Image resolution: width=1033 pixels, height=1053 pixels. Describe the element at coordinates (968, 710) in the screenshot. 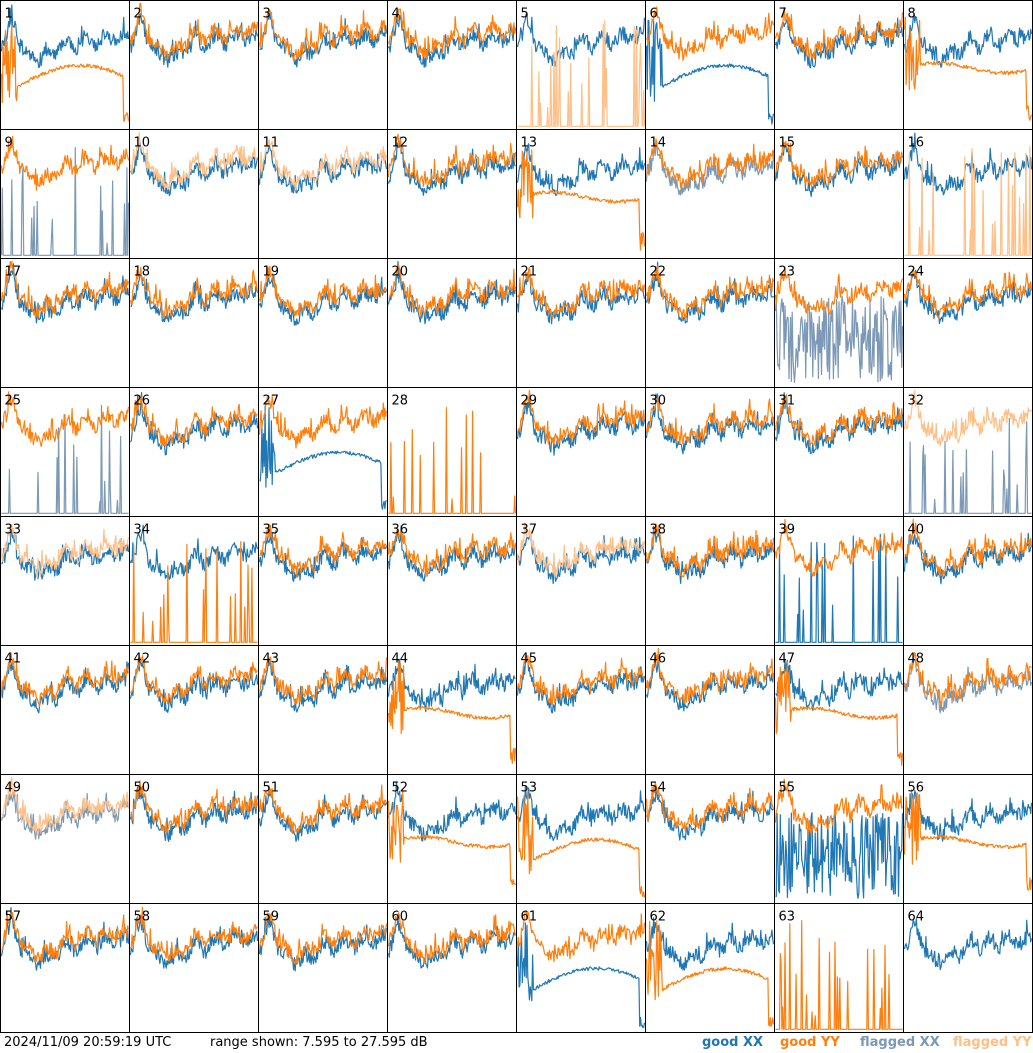

I see `panel-48: 48` at that location.